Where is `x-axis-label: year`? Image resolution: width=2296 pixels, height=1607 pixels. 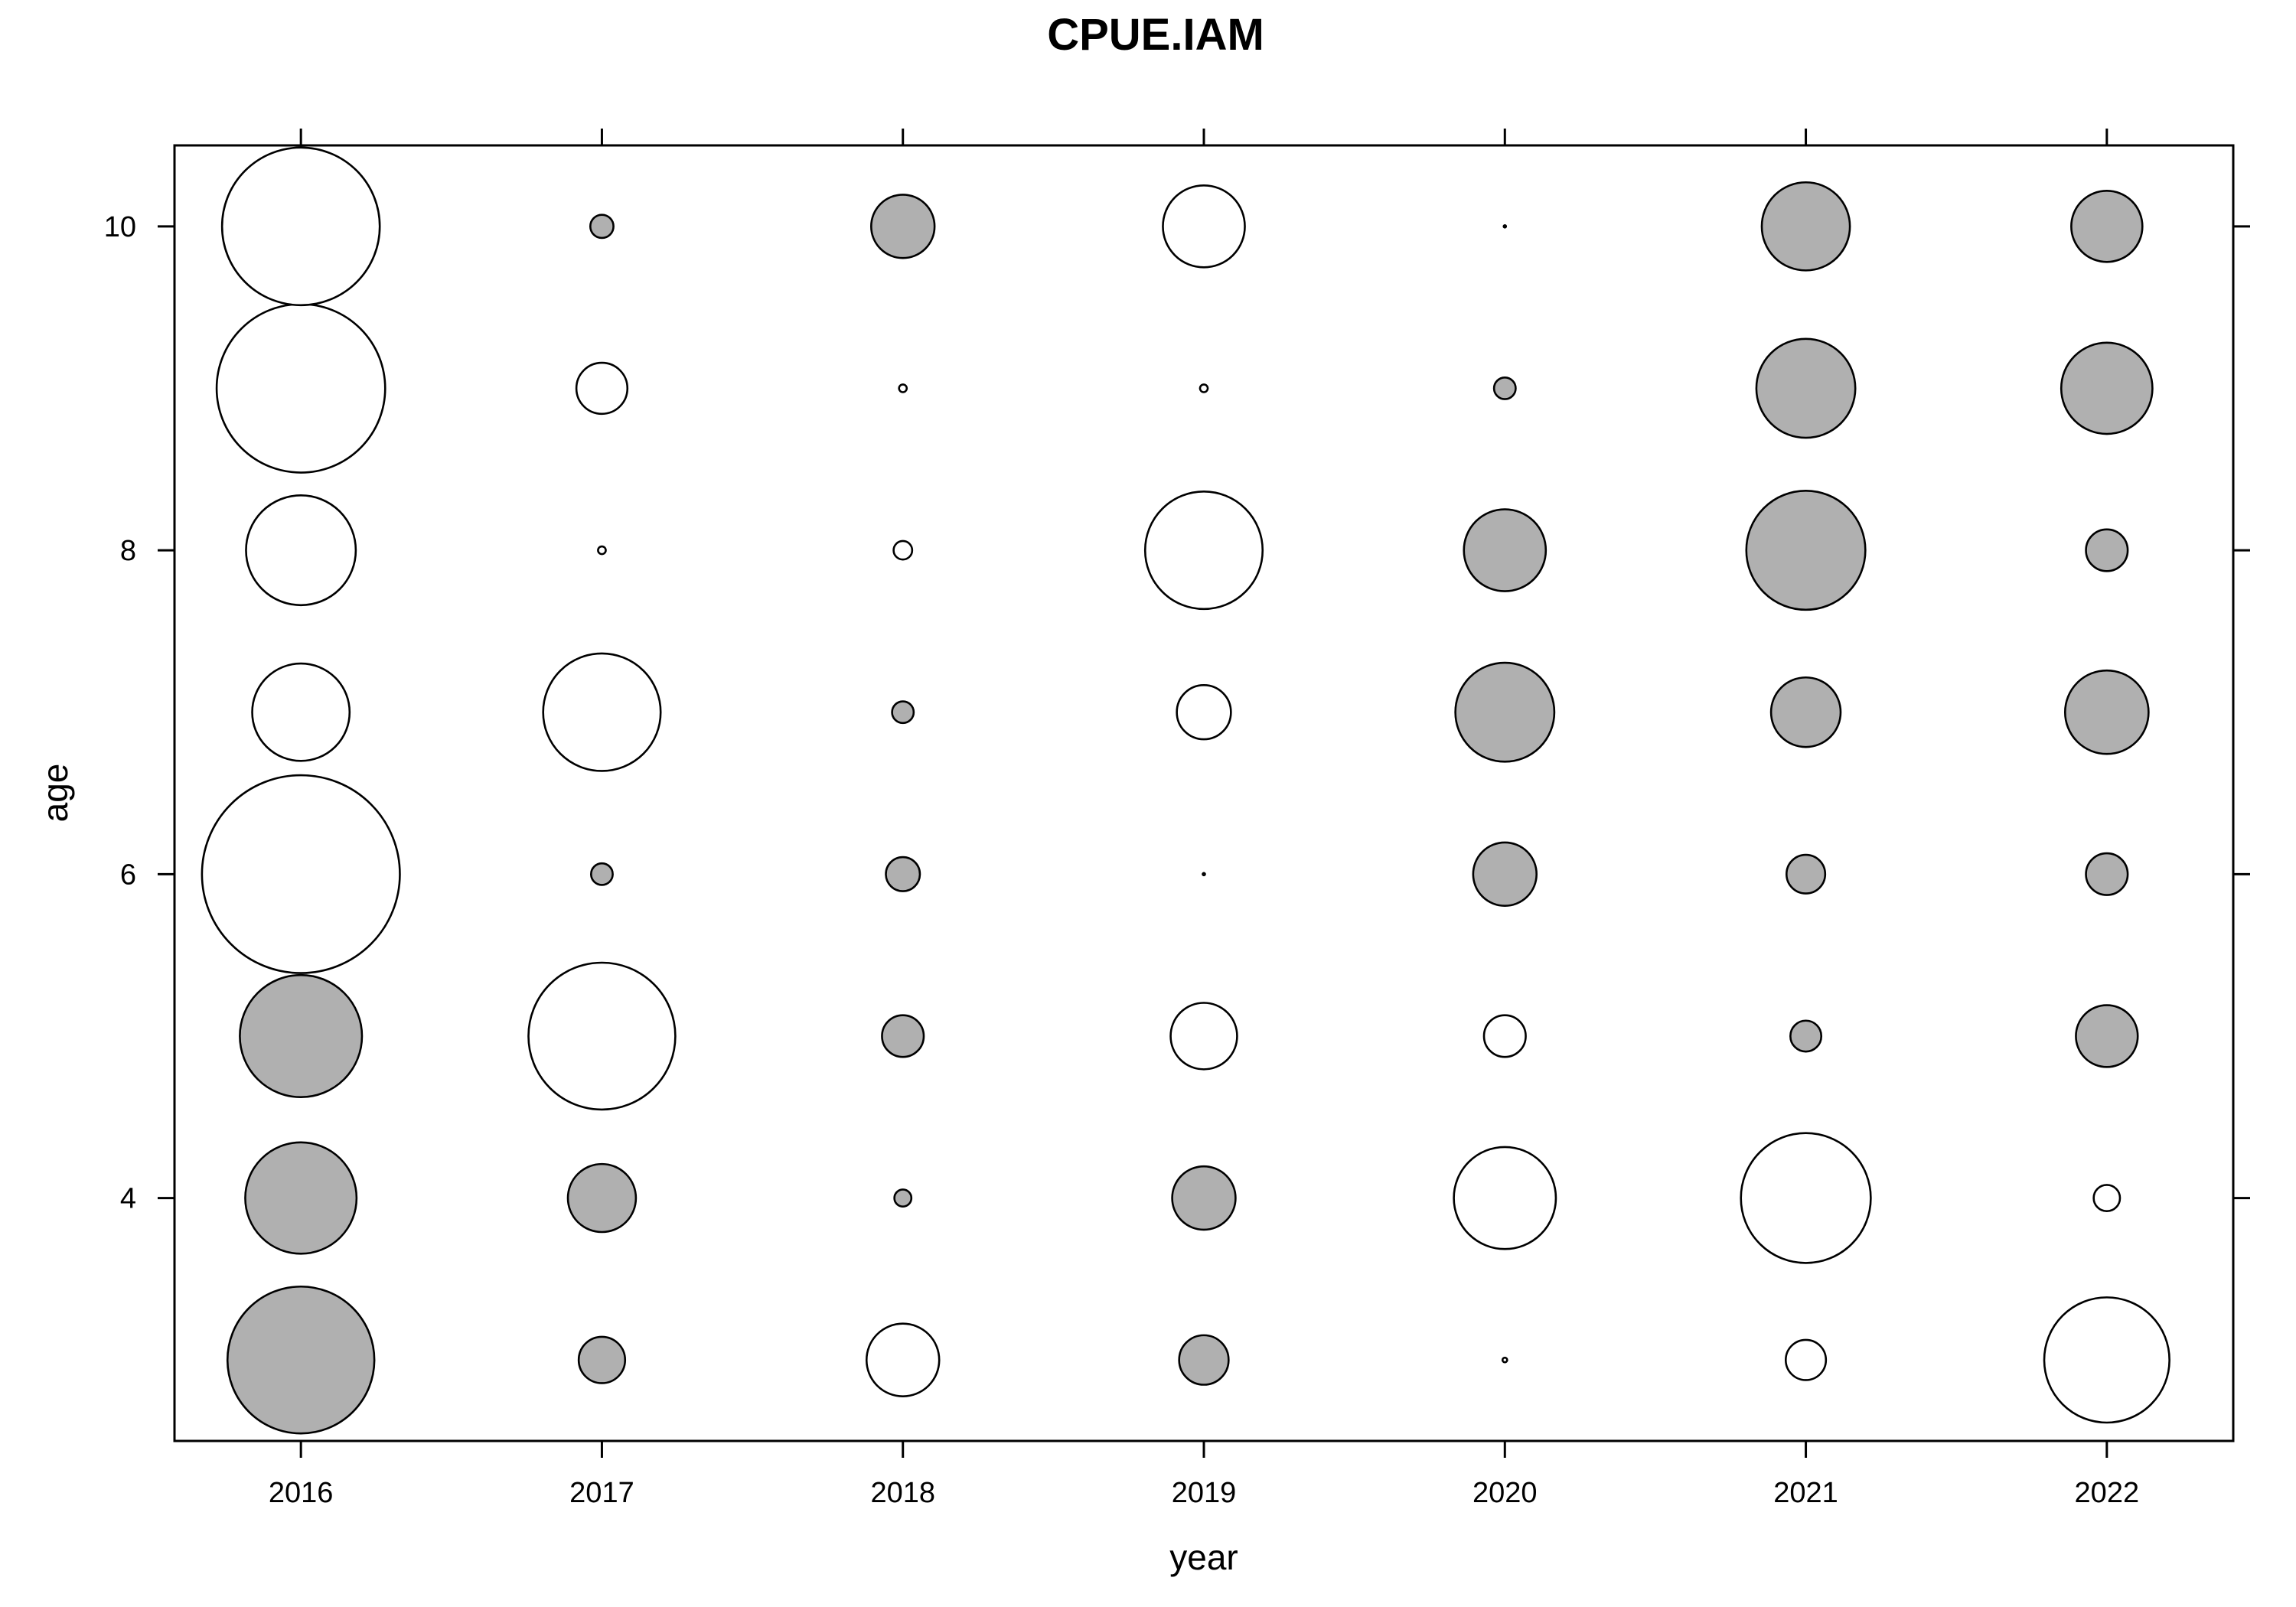
x-axis-label: year is located at coordinates (1203, 1557).